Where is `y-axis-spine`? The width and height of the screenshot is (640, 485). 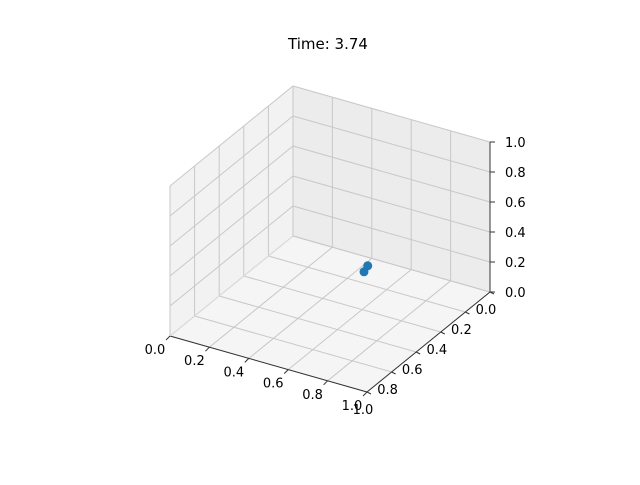 y-axis-spine is located at coordinates (428, 342).